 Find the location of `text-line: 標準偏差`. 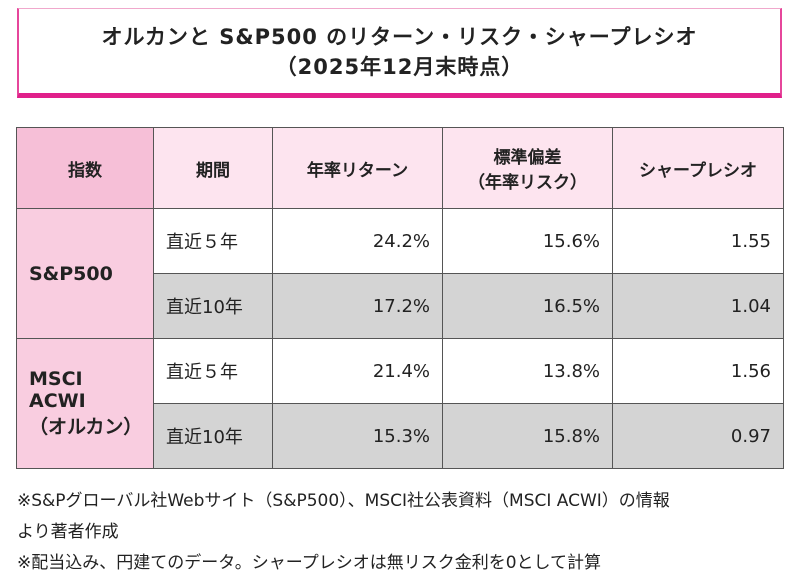

text-line: 標準偏差 is located at coordinates (527, 158).